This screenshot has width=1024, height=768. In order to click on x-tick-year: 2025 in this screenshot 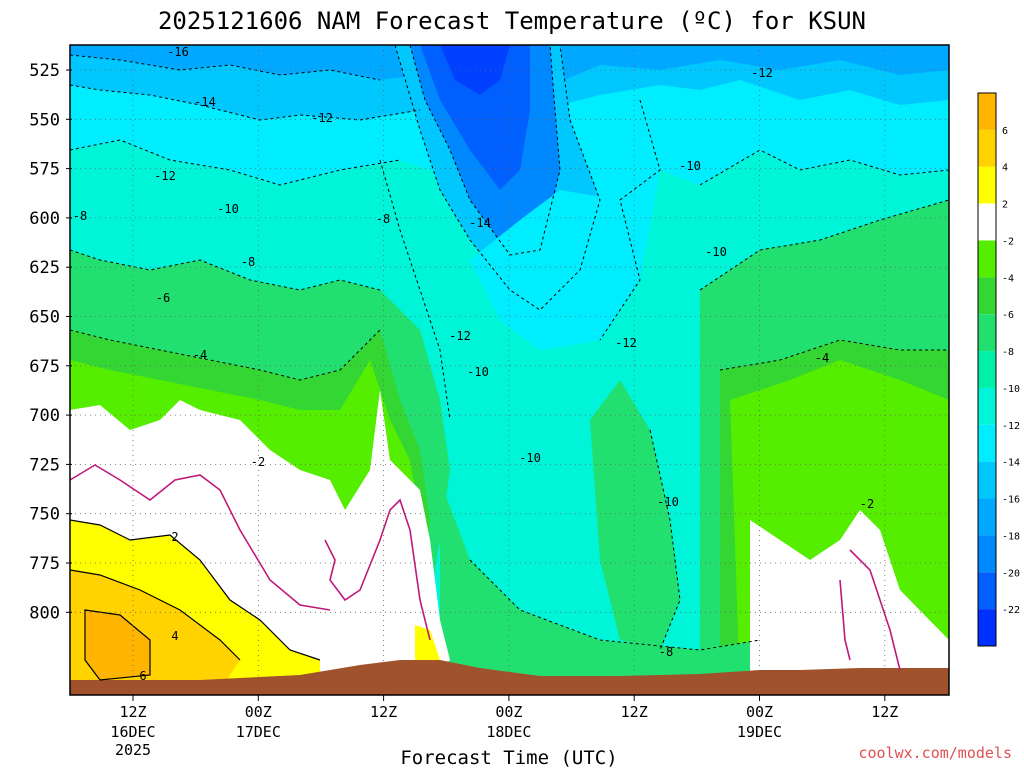, I will do `click(133, 750)`.